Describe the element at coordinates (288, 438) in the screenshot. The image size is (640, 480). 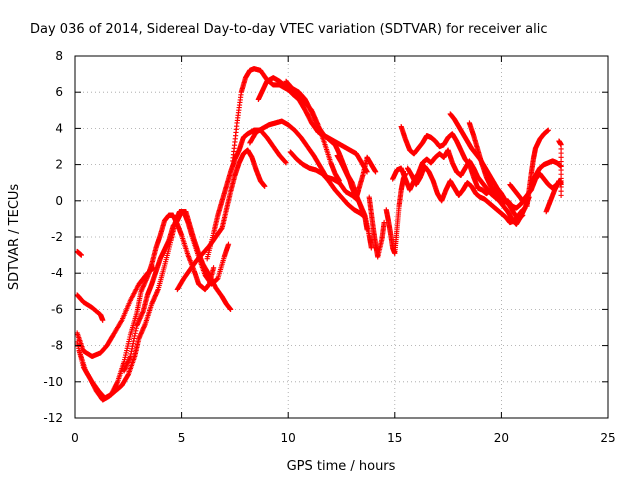
I see `x-tick-label: 10` at that location.